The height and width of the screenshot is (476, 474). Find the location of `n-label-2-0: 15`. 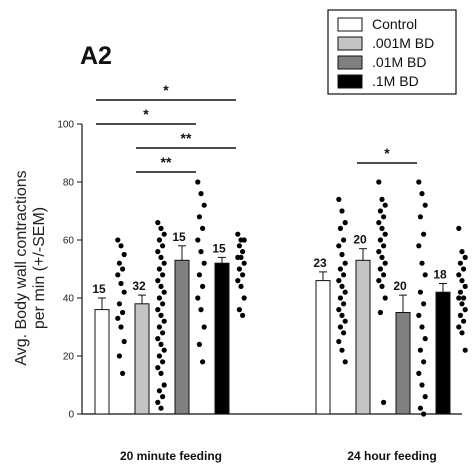

n-label-2-0: 15 is located at coordinates (179, 237).